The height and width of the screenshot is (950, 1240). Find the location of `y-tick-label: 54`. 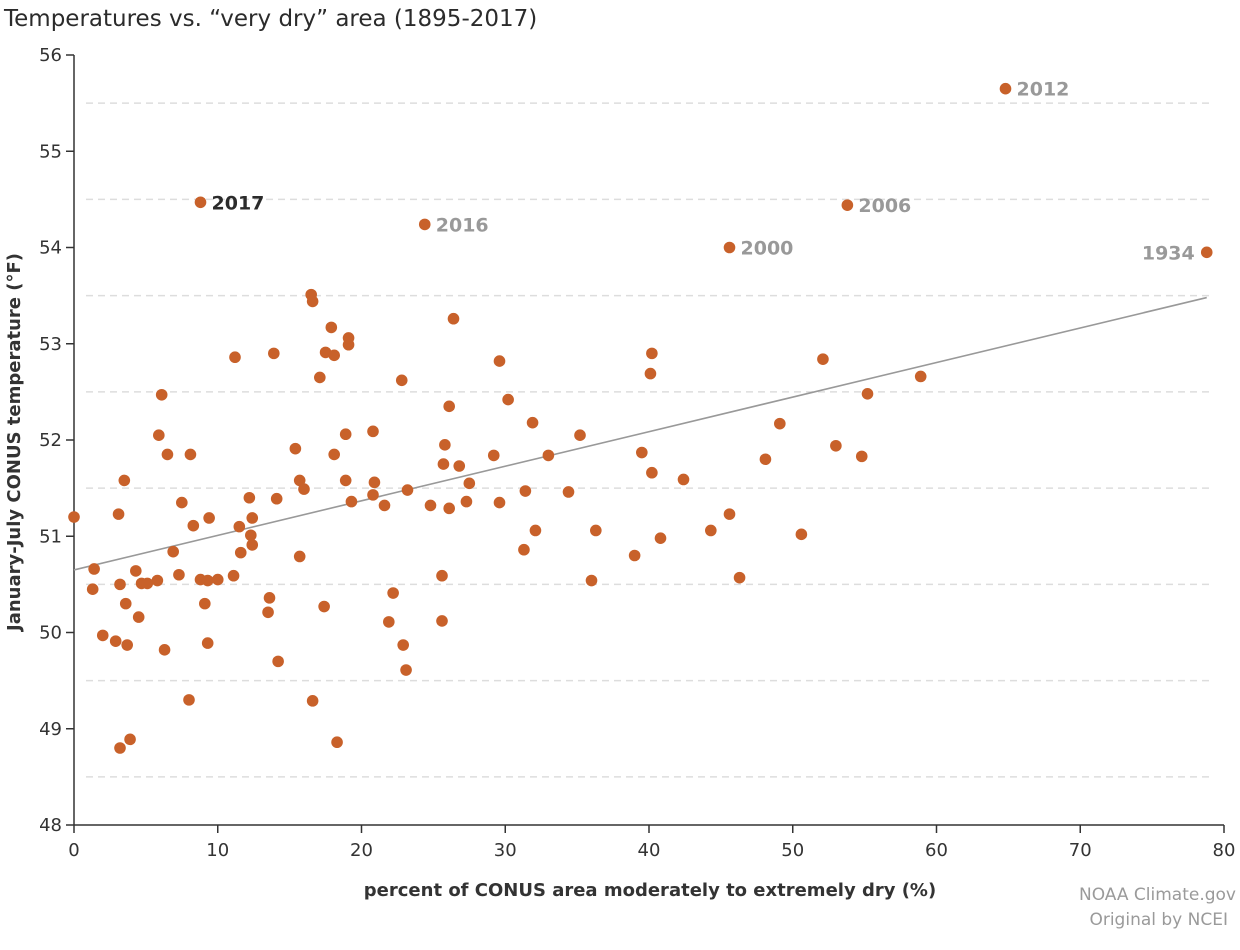

y-tick-label: 54 is located at coordinates (50, 248).